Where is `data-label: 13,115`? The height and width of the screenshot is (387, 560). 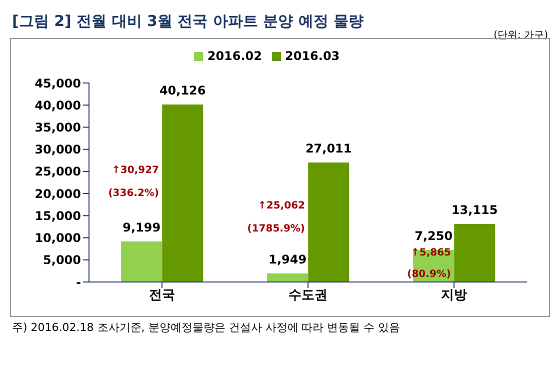 data-label: 13,115 is located at coordinates (474, 210).